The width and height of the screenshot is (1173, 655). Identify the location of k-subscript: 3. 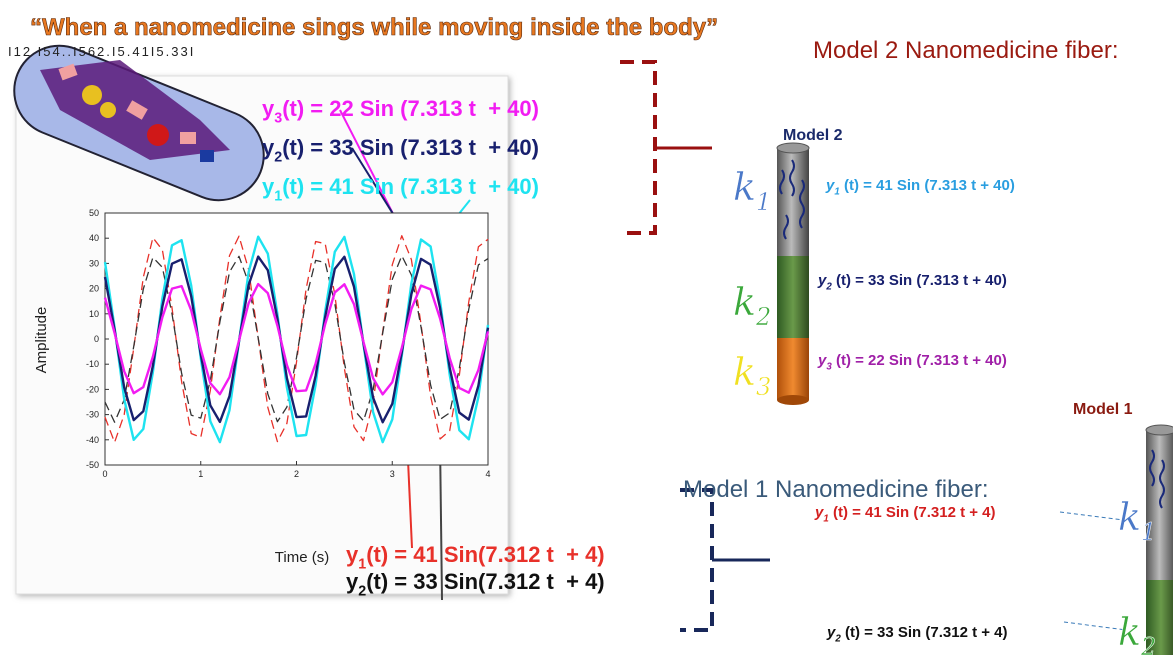
(763, 387).